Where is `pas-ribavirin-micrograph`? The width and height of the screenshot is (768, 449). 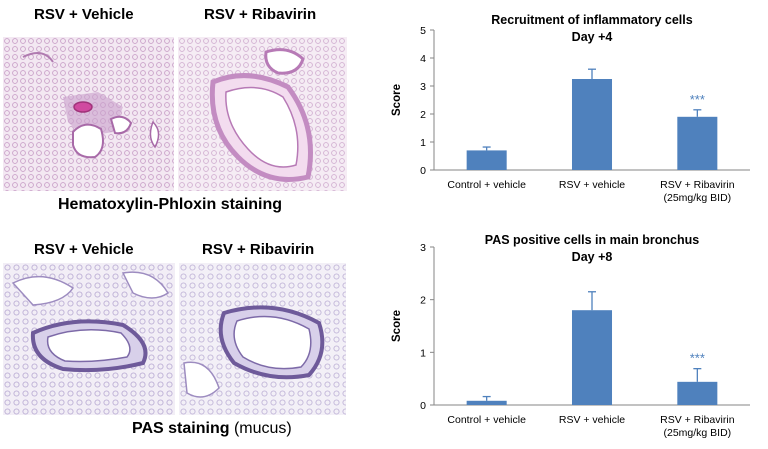 pas-ribavirin-micrograph is located at coordinates (262, 339).